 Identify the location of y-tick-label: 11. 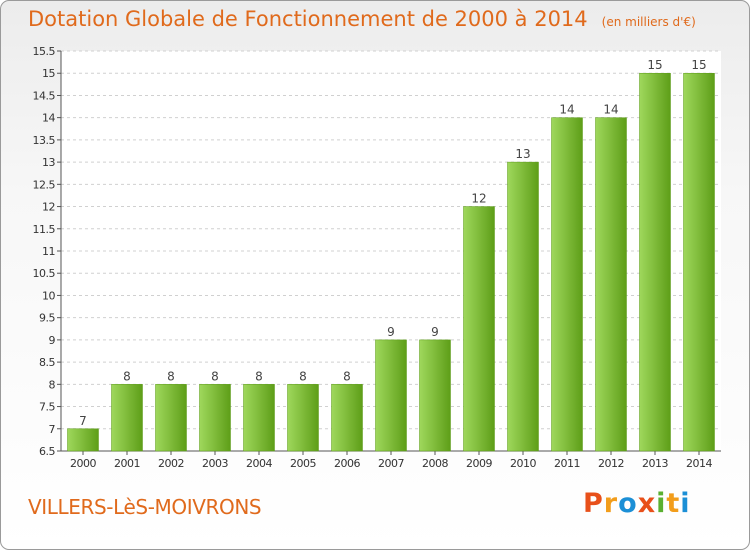
(48, 251).